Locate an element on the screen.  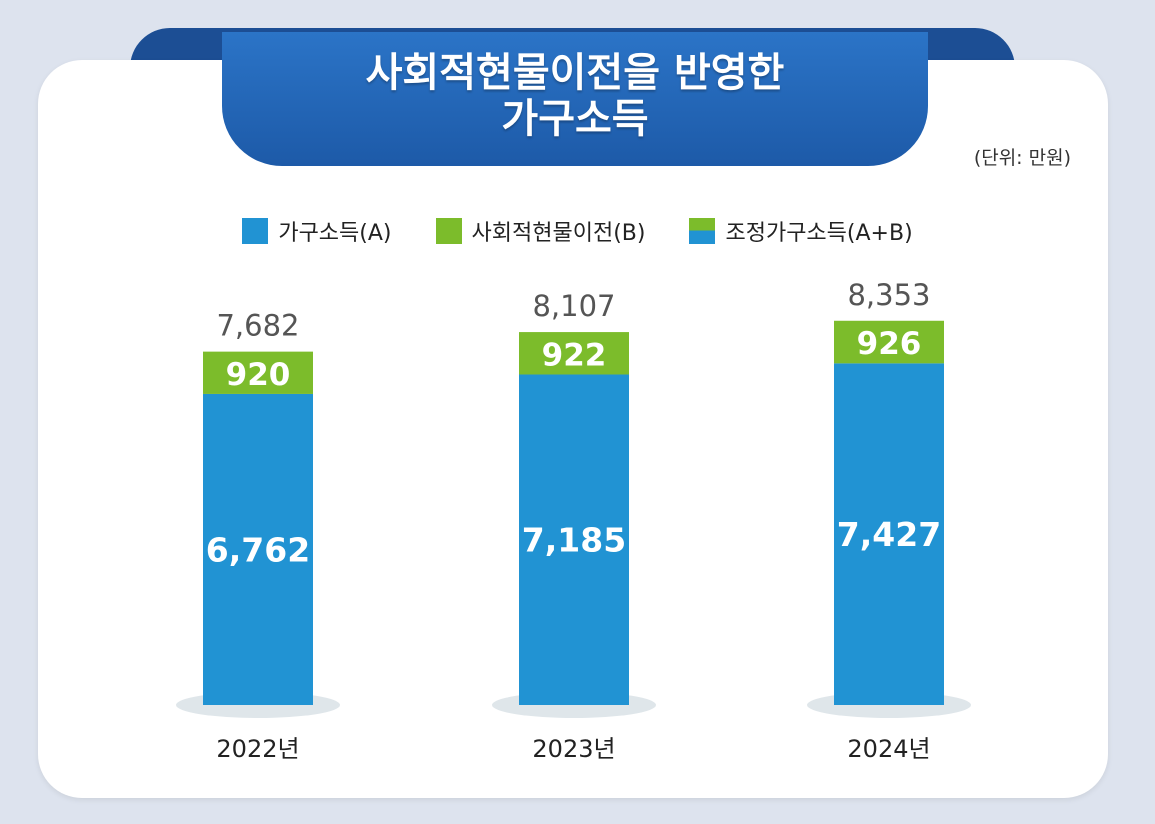
title-banner: 사회적현물이전을 반영한 가구소득 is located at coordinates (575, 99).